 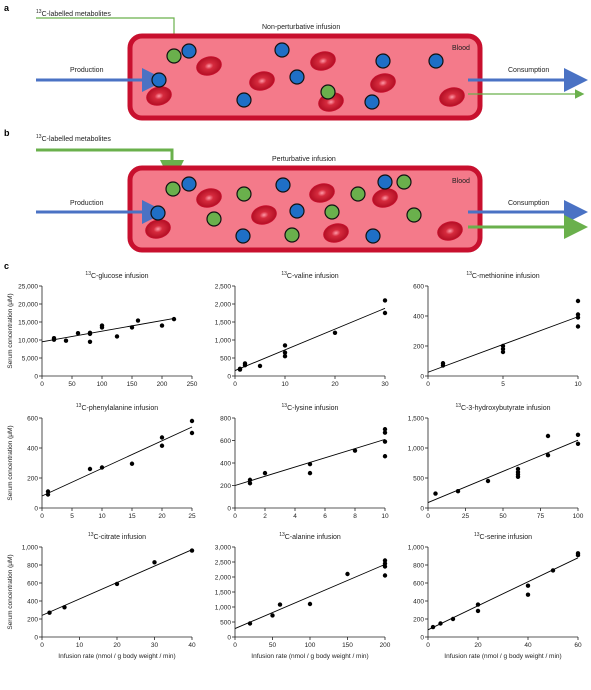 What do you see at coordinates (72, 384) in the screenshot?
I see `x-tick-label: 50` at bounding box center [72, 384].